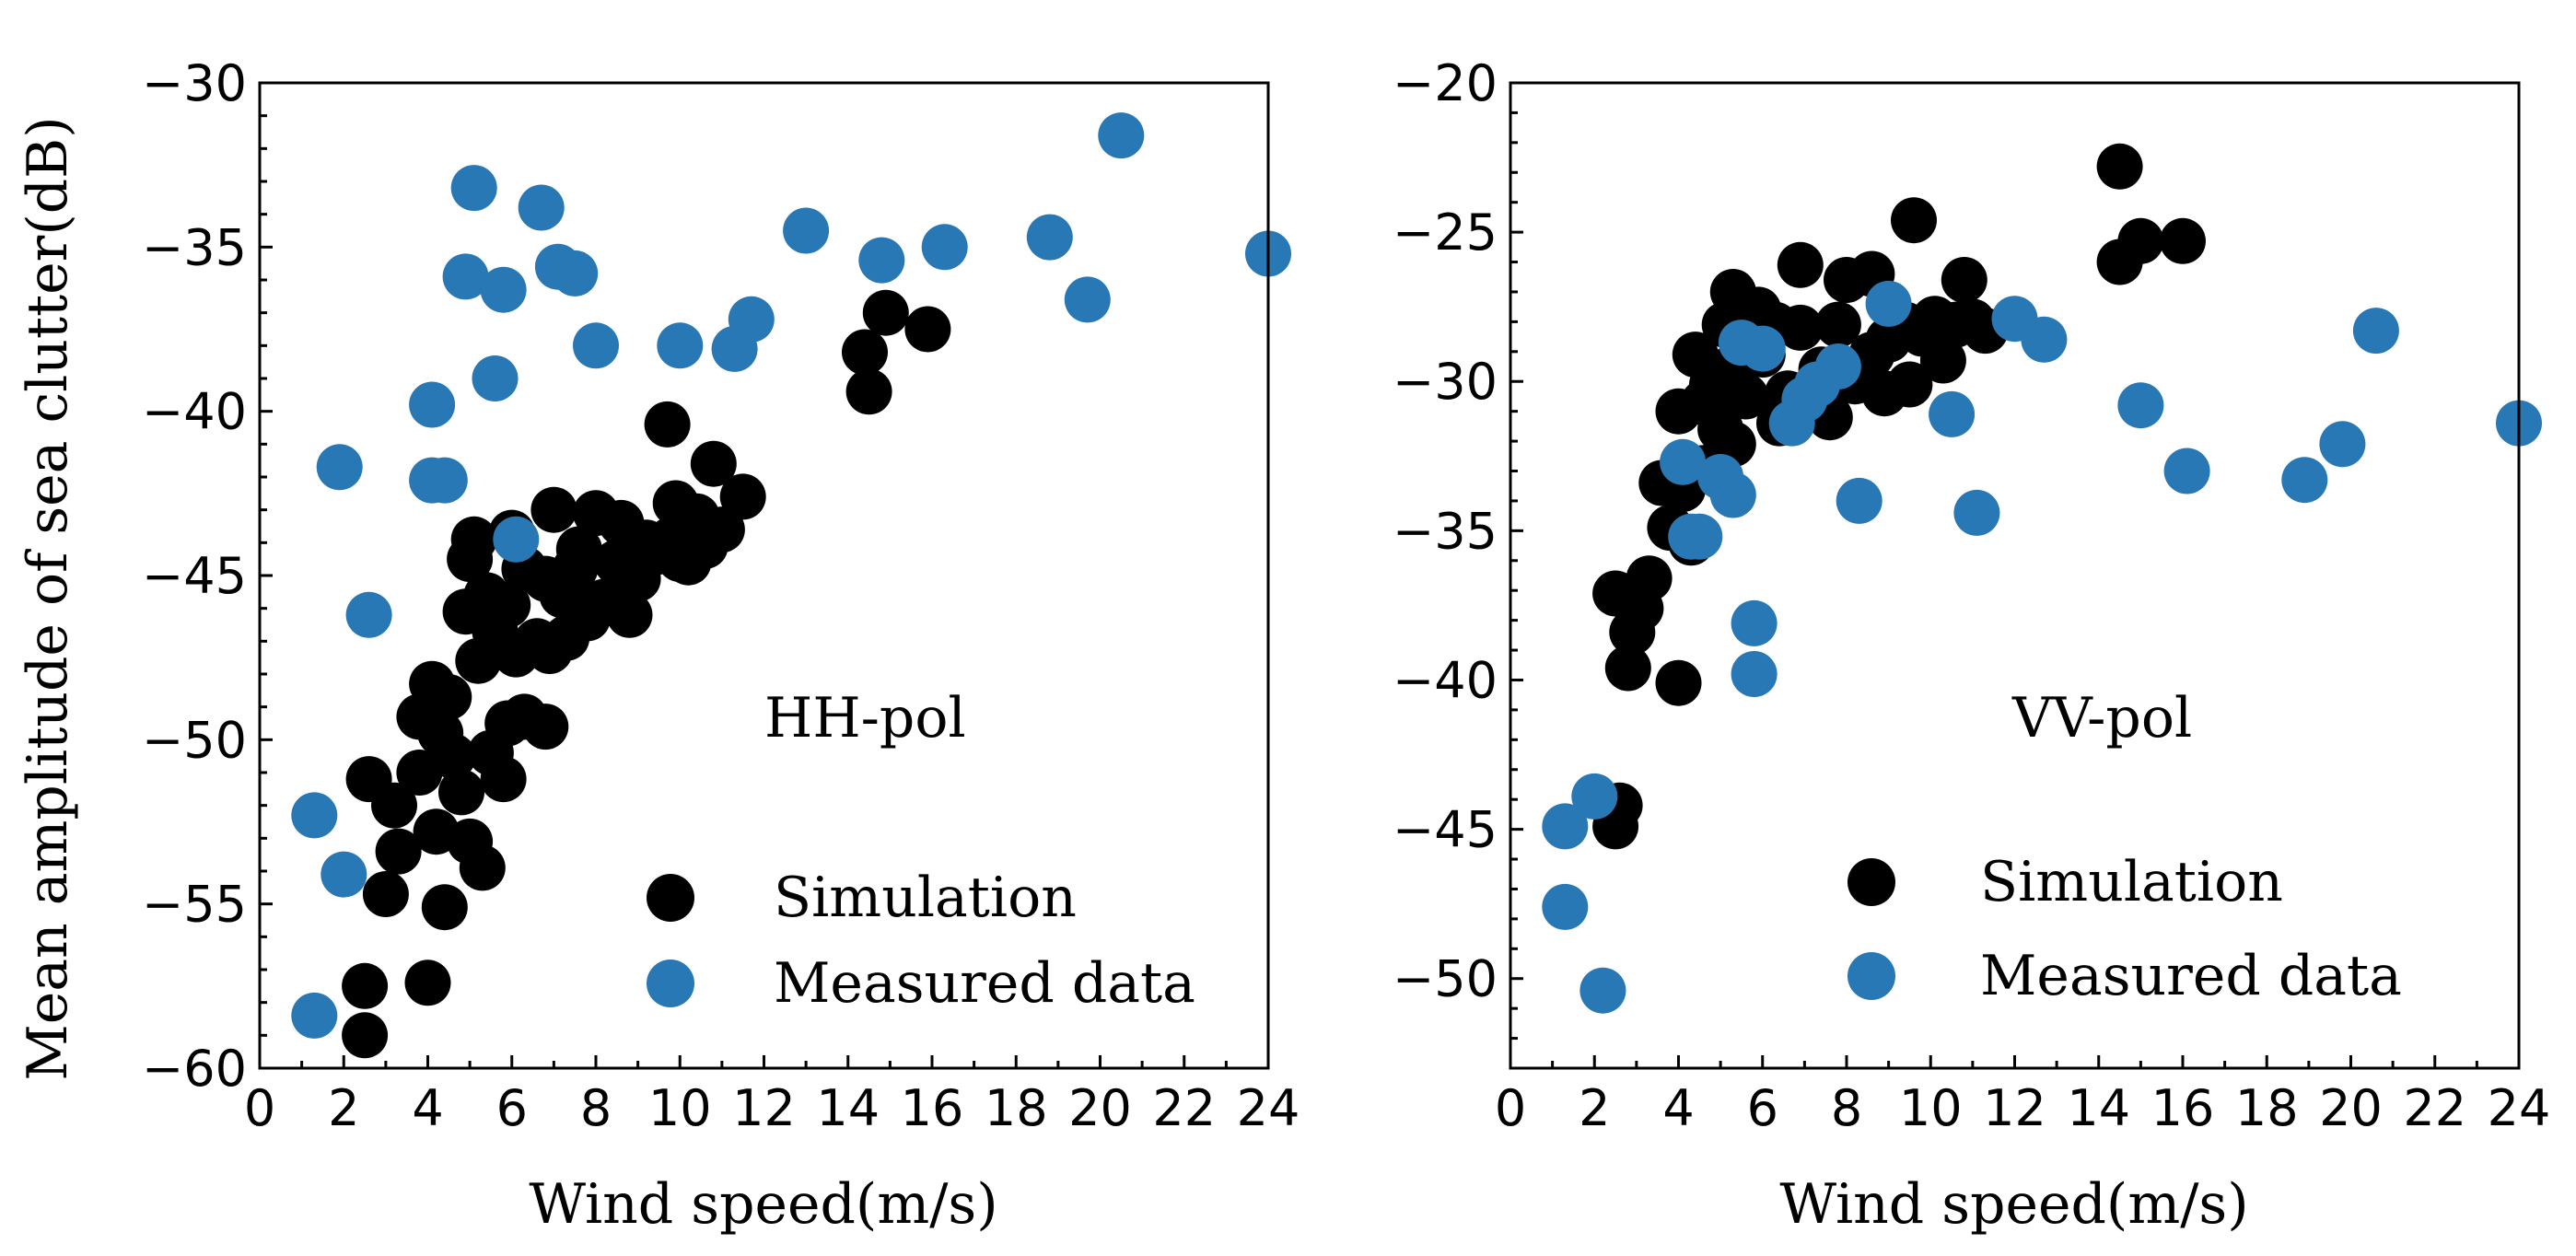  I want to click on hh-pol-y-tick-label--35: −35, so click(195, 247).